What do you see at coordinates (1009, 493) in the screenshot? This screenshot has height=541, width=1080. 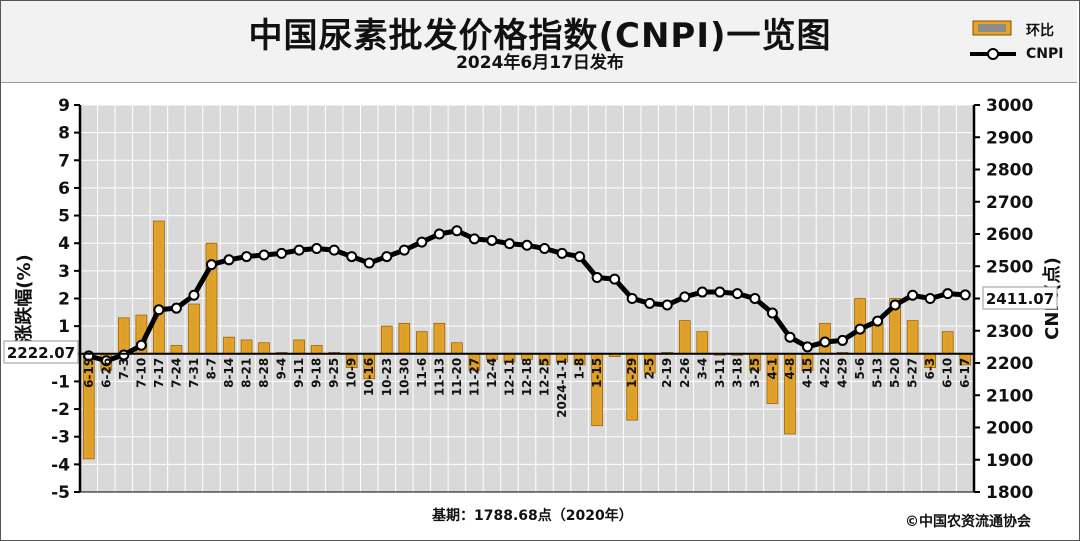 I see `right-tick-label: 1800` at bounding box center [1009, 493].